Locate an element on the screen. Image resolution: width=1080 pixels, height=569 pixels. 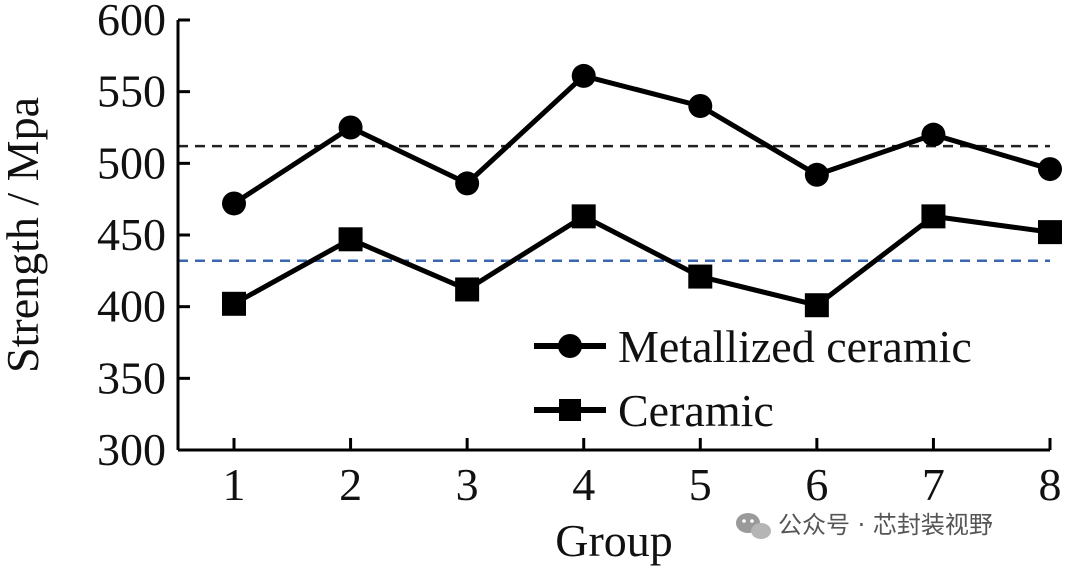
legend-item-ceramic: Ceramic is located at coordinates (654, 410).